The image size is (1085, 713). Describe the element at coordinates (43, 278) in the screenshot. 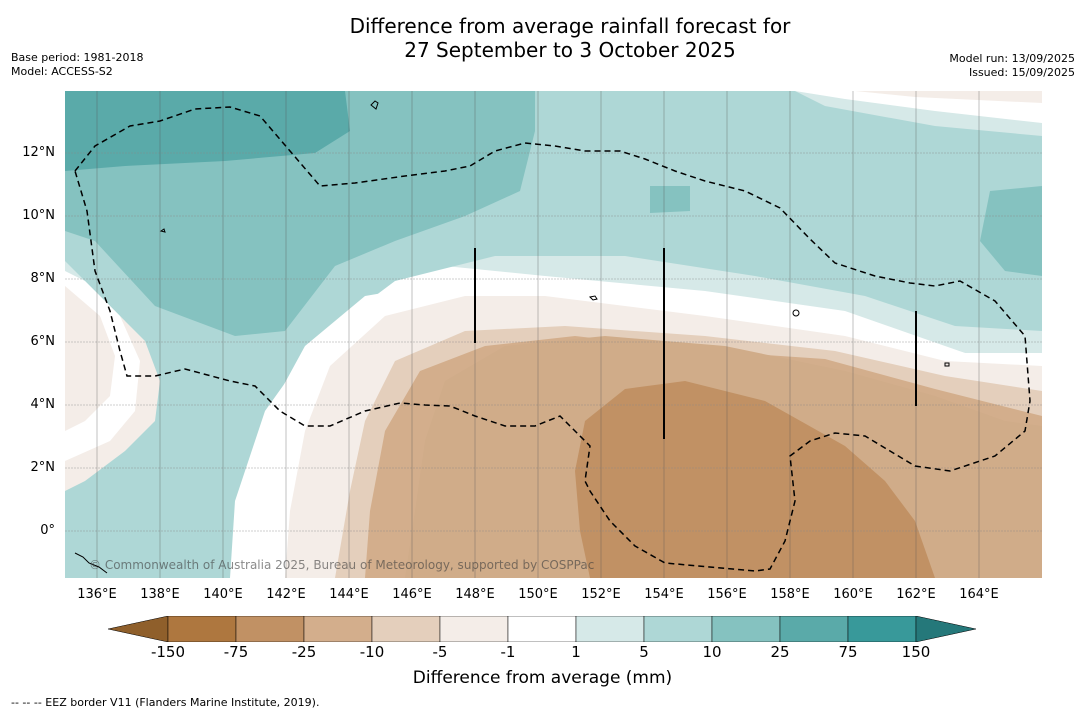

I see `lat-label-8n: 8°N` at that location.